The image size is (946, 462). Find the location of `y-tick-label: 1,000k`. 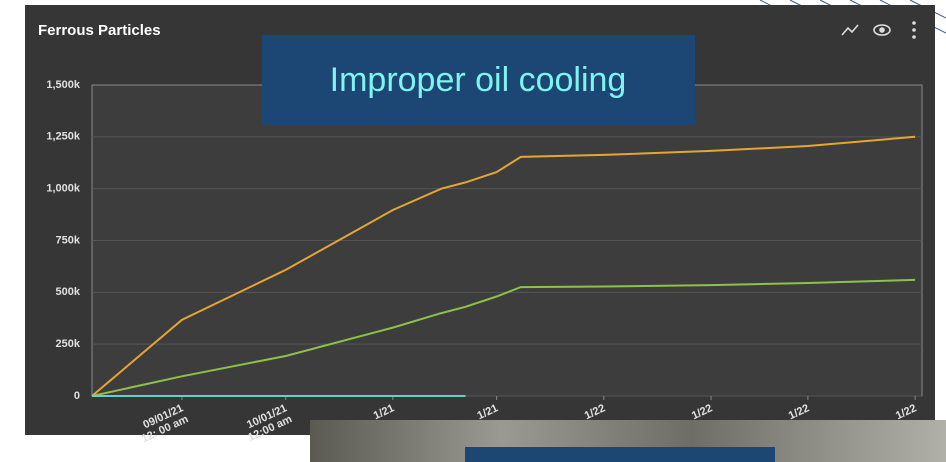

y-tick-label: 1,000k is located at coordinates (63, 189).